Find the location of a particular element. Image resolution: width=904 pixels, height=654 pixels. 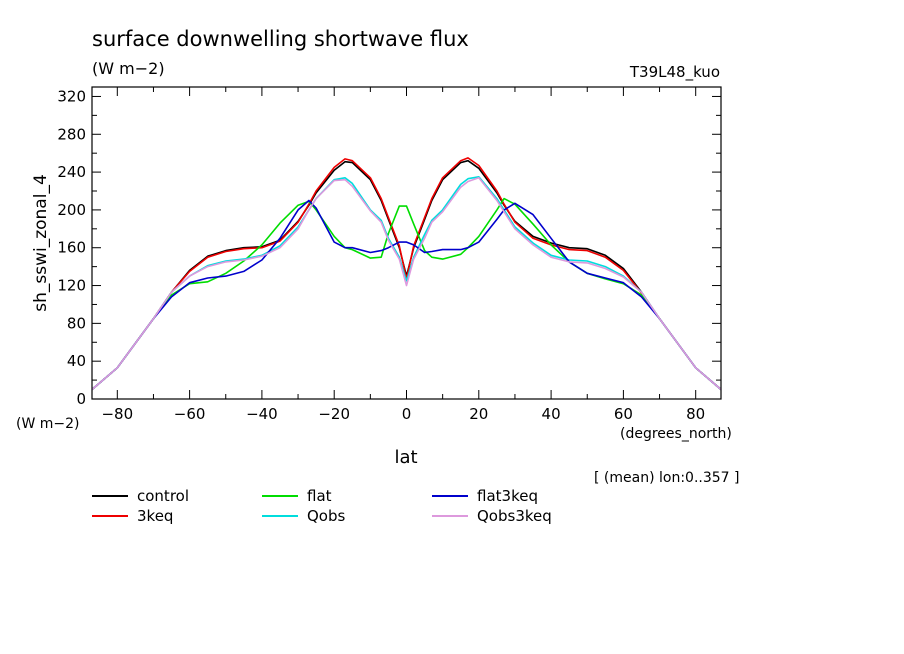

legend-label: control is located at coordinates (163, 496).